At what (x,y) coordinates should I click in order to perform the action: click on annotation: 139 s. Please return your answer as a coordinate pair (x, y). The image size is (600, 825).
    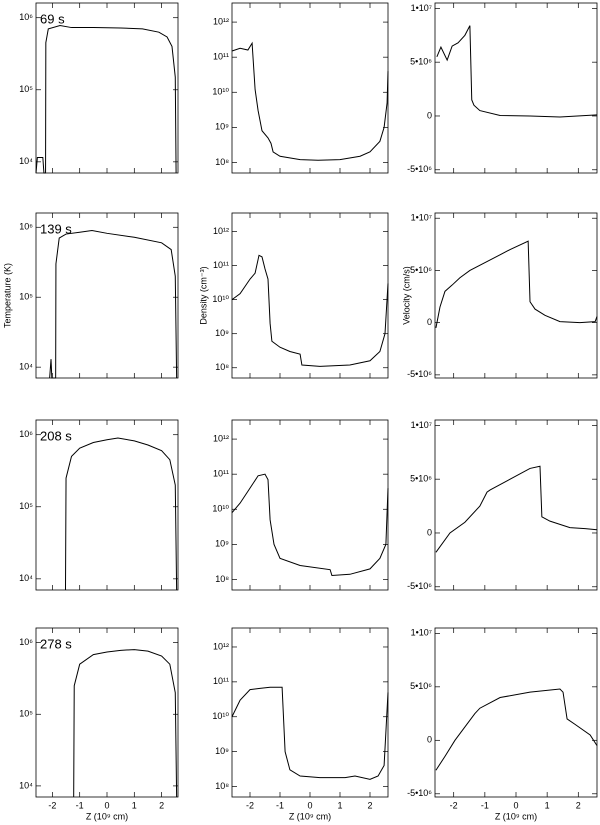
    Looking at the image, I should click on (56, 228).